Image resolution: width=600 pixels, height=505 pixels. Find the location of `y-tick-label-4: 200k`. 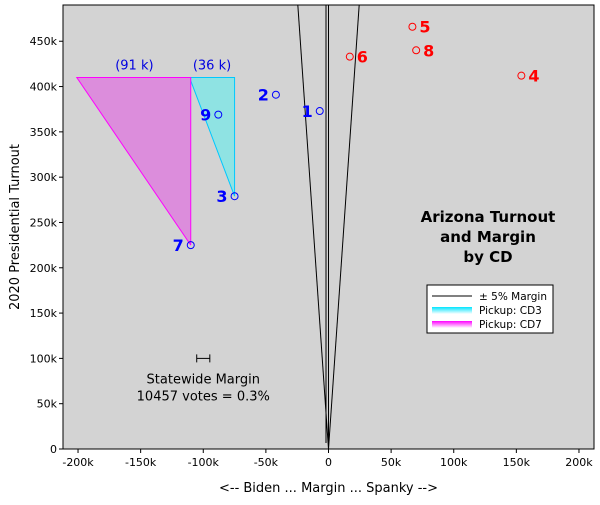

y-tick-label-4: 200k is located at coordinates (44, 268).